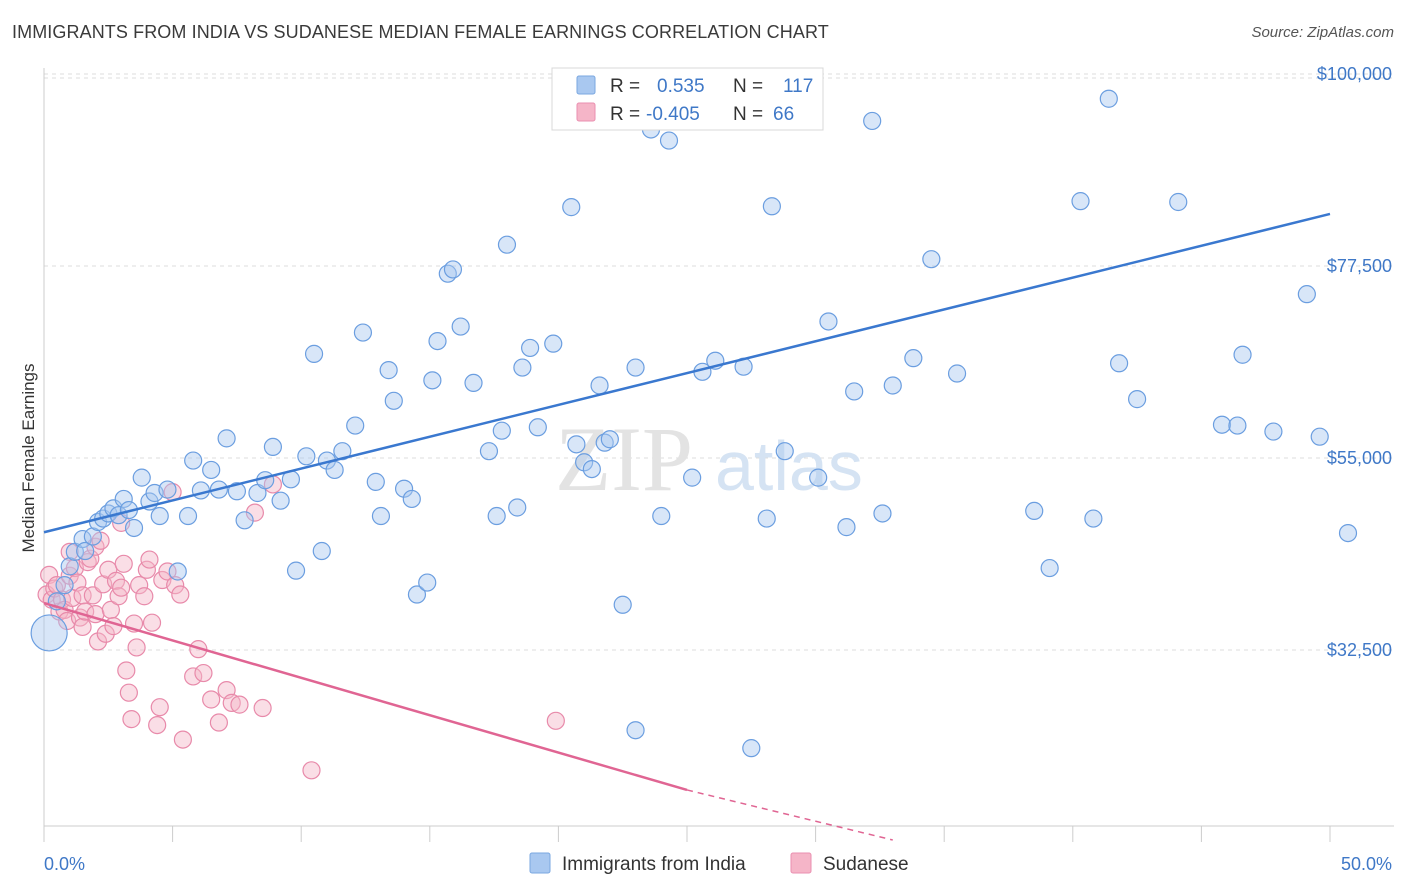 Image resolution: width=1406 pixels, height=892 pixels. What do you see at coordinates (1354, 74) in the screenshot?
I see `y-tick-label: $100,000` at bounding box center [1354, 74].